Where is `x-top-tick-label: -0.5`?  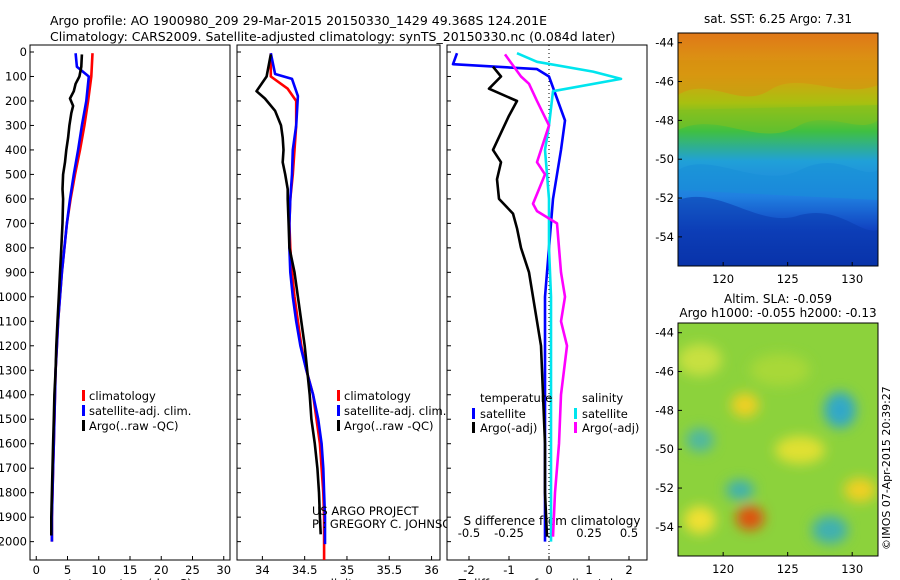
x-top-tick-label: -0.5 is located at coordinates (469, 533).